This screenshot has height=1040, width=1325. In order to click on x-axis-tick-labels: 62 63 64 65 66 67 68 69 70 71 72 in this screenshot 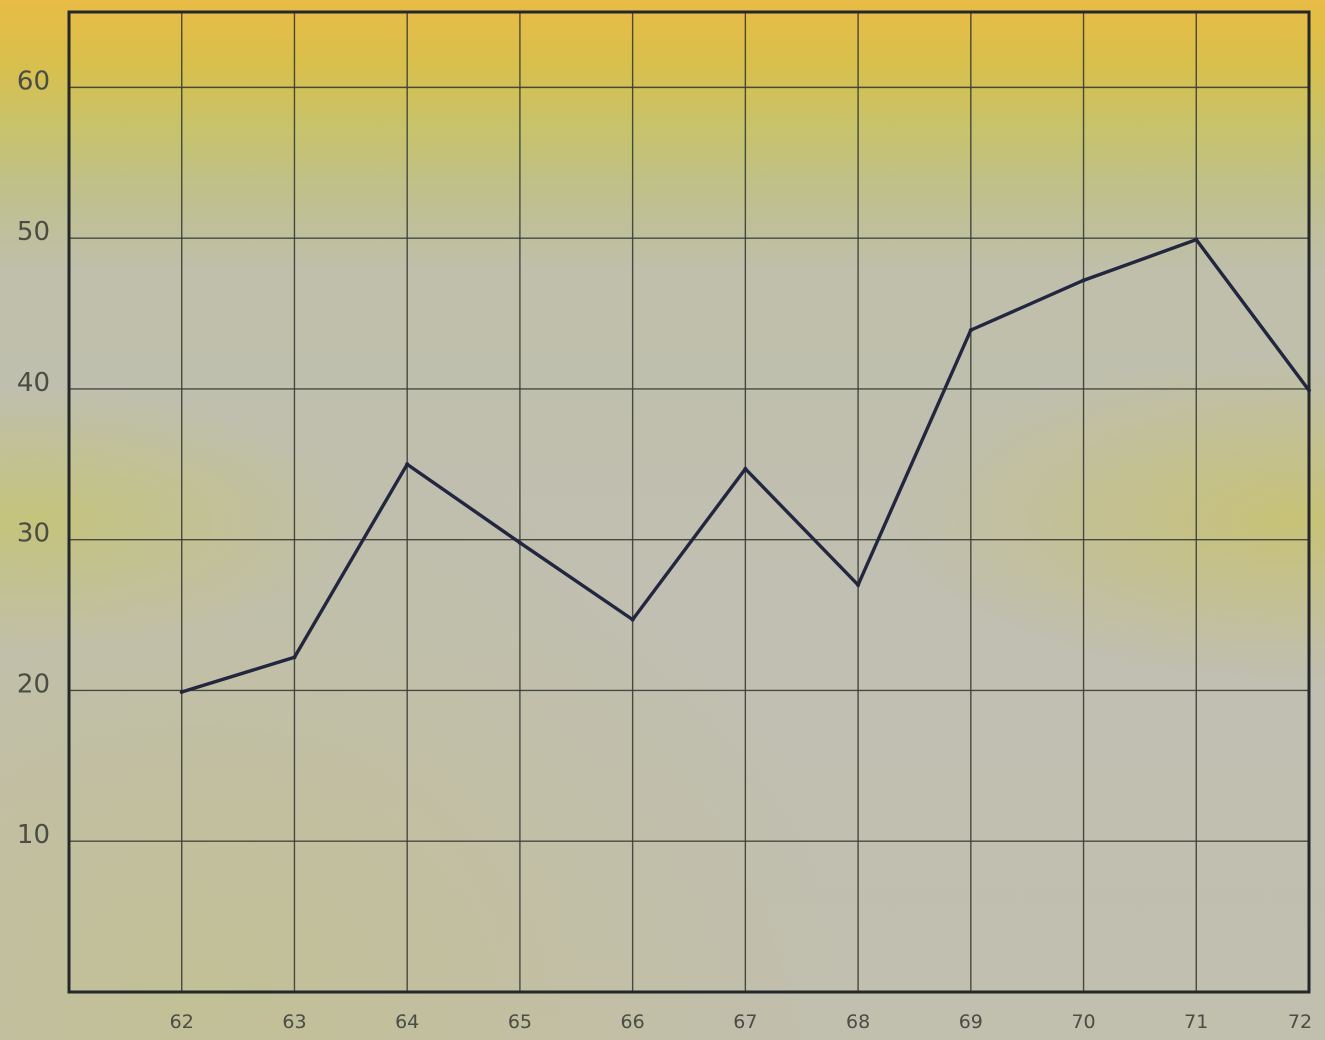, I will do `click(741, 1022)`.